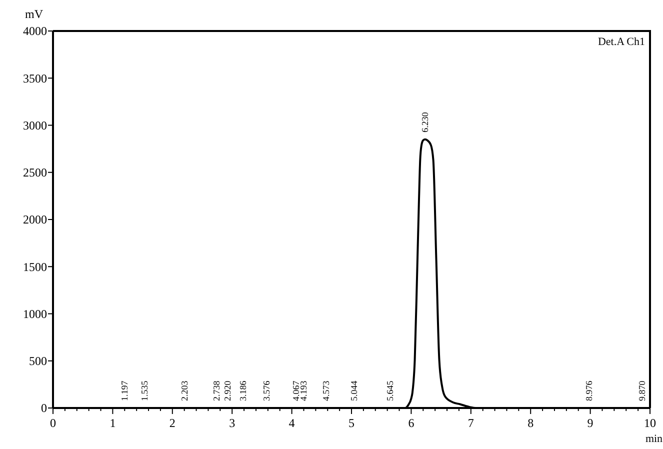 Image resolution: width=663 pixels, height=449 pixels. Describe the element at coordinates (531, 423) in the screenshot. I see `x-tick-label: 8` at that location.